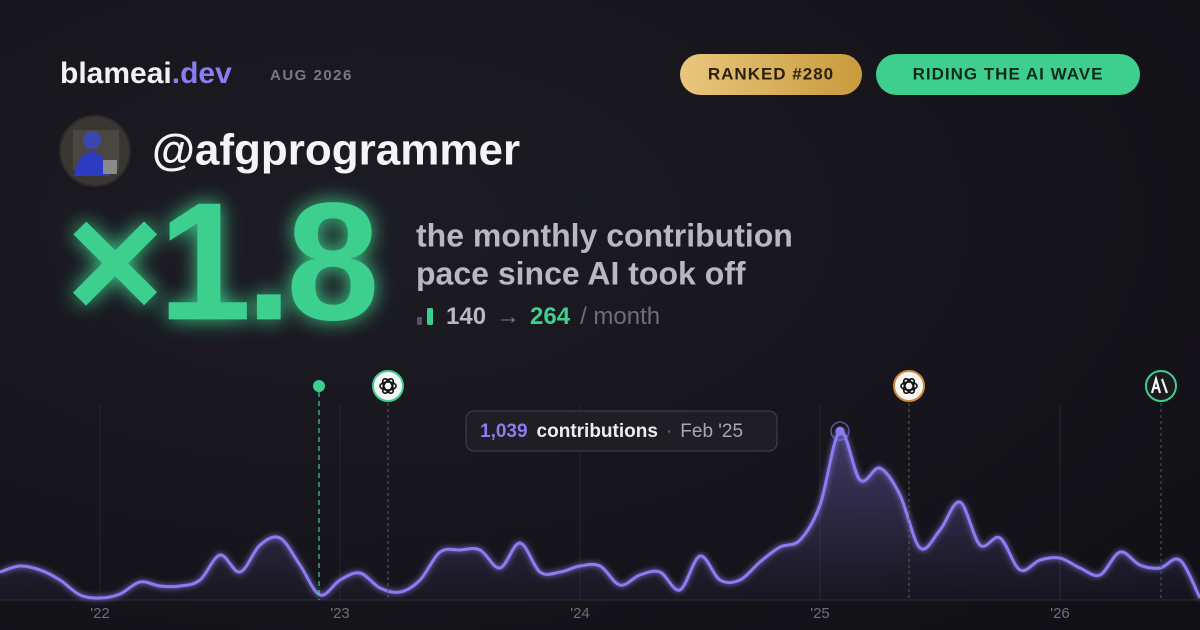 The height and width of the screenshot is (630, 1200). I want to click on tooltip-date: Feb '25, so click(711, 431).